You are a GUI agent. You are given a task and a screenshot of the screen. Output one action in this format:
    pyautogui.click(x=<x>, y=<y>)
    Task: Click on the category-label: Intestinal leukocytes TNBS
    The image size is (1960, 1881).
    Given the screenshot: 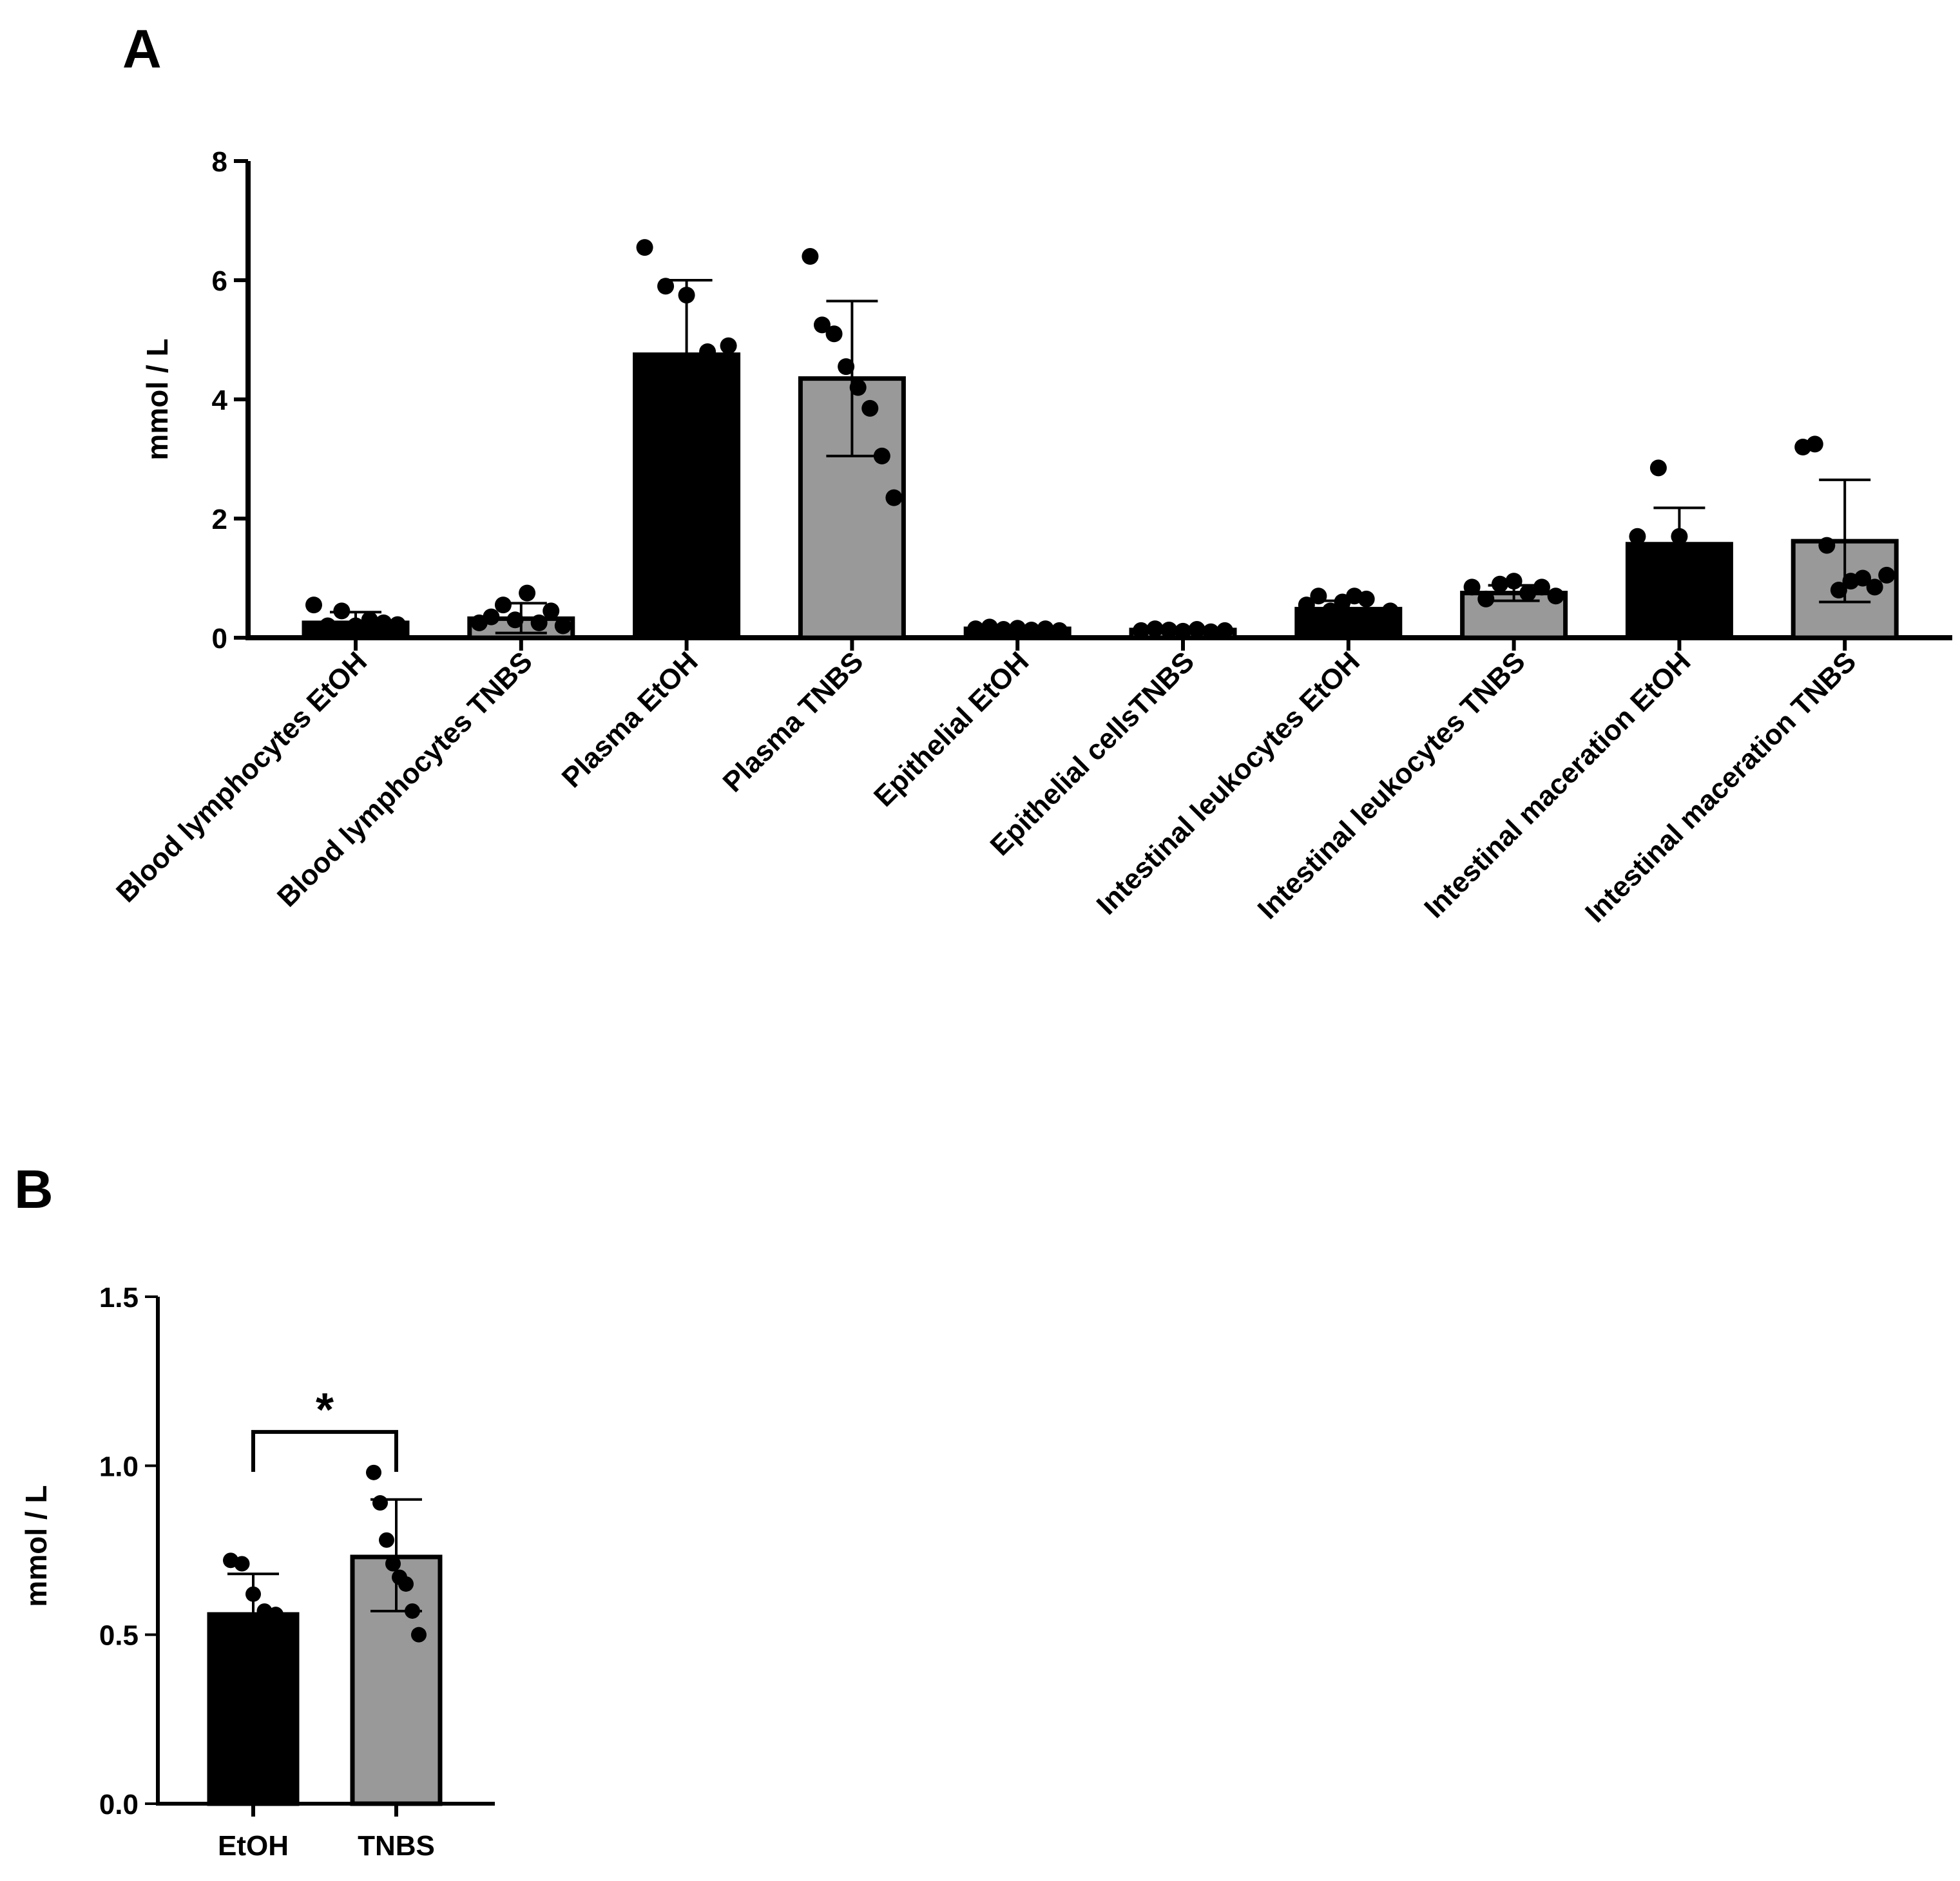 What is the action you would take?
    pyautogui.click(x=1392, y=785)
    